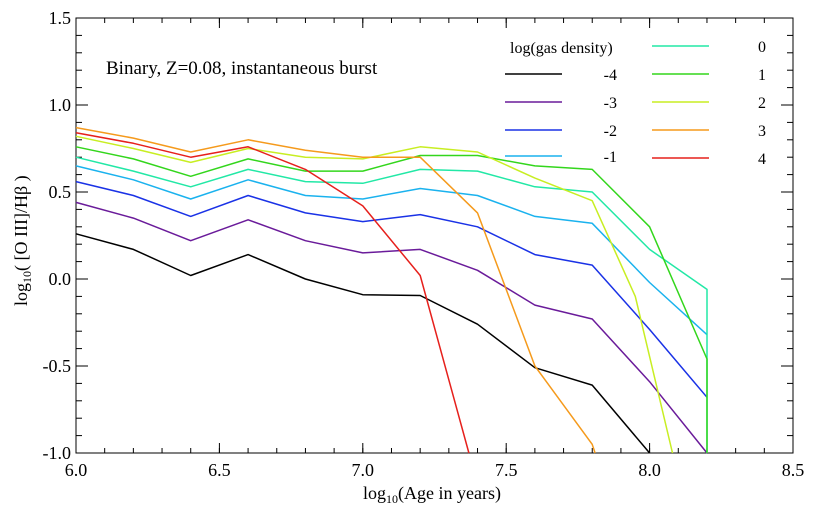  Describe the element at coordinates (610, 157) in the screenshot. I see `legend-label--1: -1` at that location.